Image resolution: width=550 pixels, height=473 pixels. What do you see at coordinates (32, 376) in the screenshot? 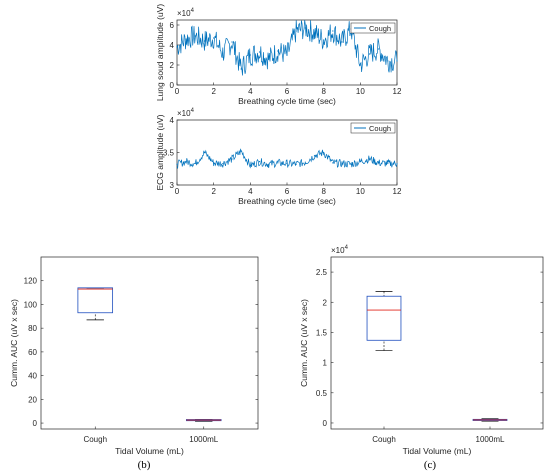
I see `y-tick-label: 40` at bounding box center [32, 376].